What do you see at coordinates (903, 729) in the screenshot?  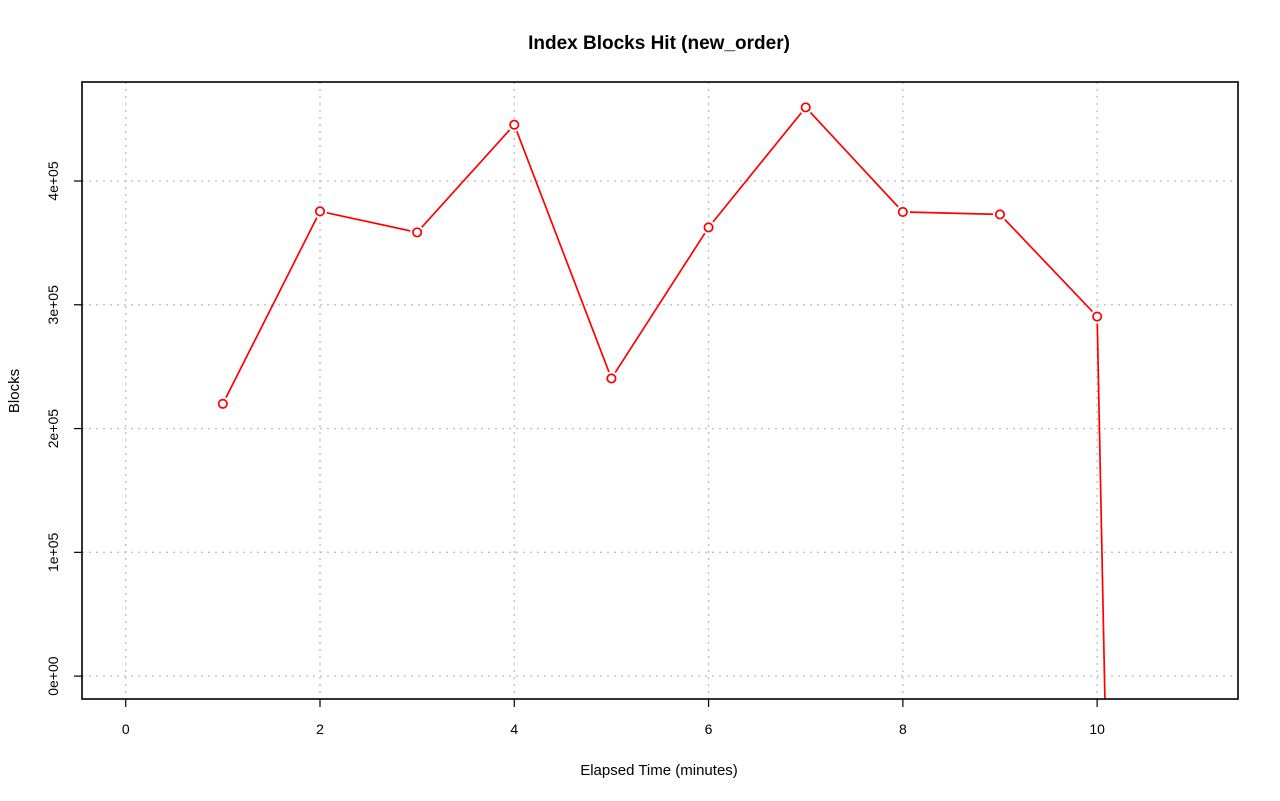 I see `x-tick-label: 8` at bounding box center [903, 729].